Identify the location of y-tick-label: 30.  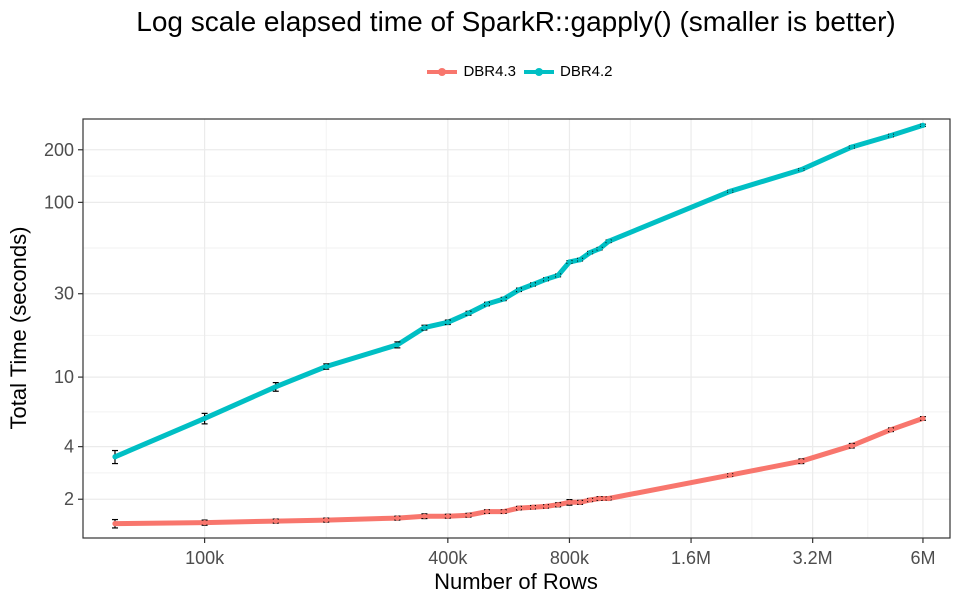
(64, 294).